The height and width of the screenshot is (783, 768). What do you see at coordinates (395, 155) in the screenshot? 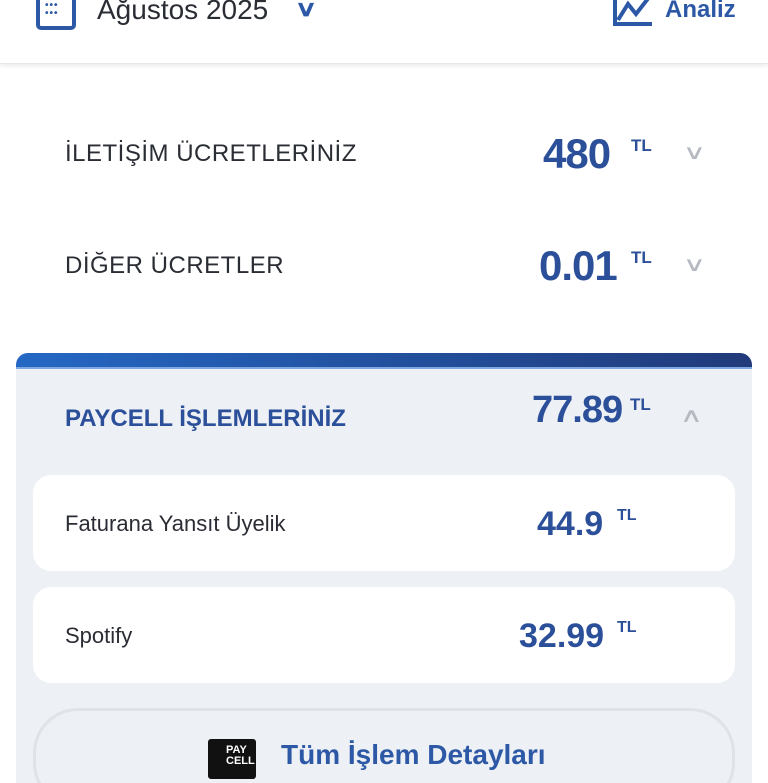
I see `communication-charges-row: İLETİŞİM ÜCRETLERİNİZ 480 TL ∨` at bounding box center [395, 155].